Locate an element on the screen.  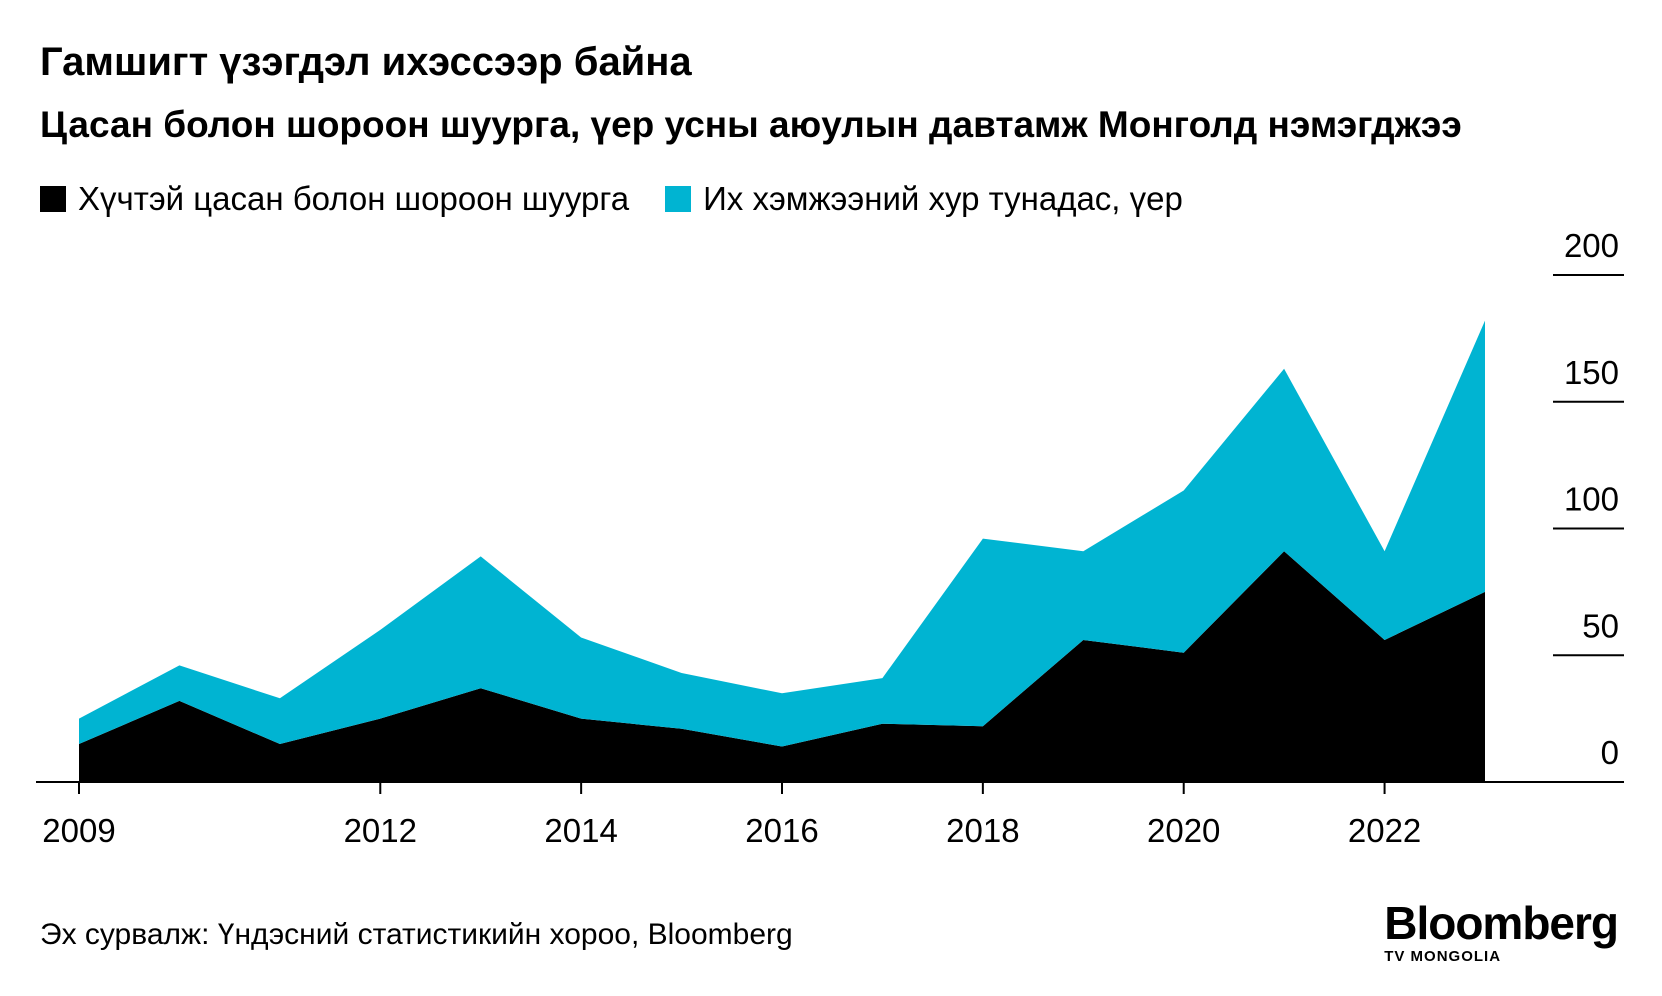
bloomberg-logo: Bloomberg TV MONGOLIA is located at coordinates (1501, 931).